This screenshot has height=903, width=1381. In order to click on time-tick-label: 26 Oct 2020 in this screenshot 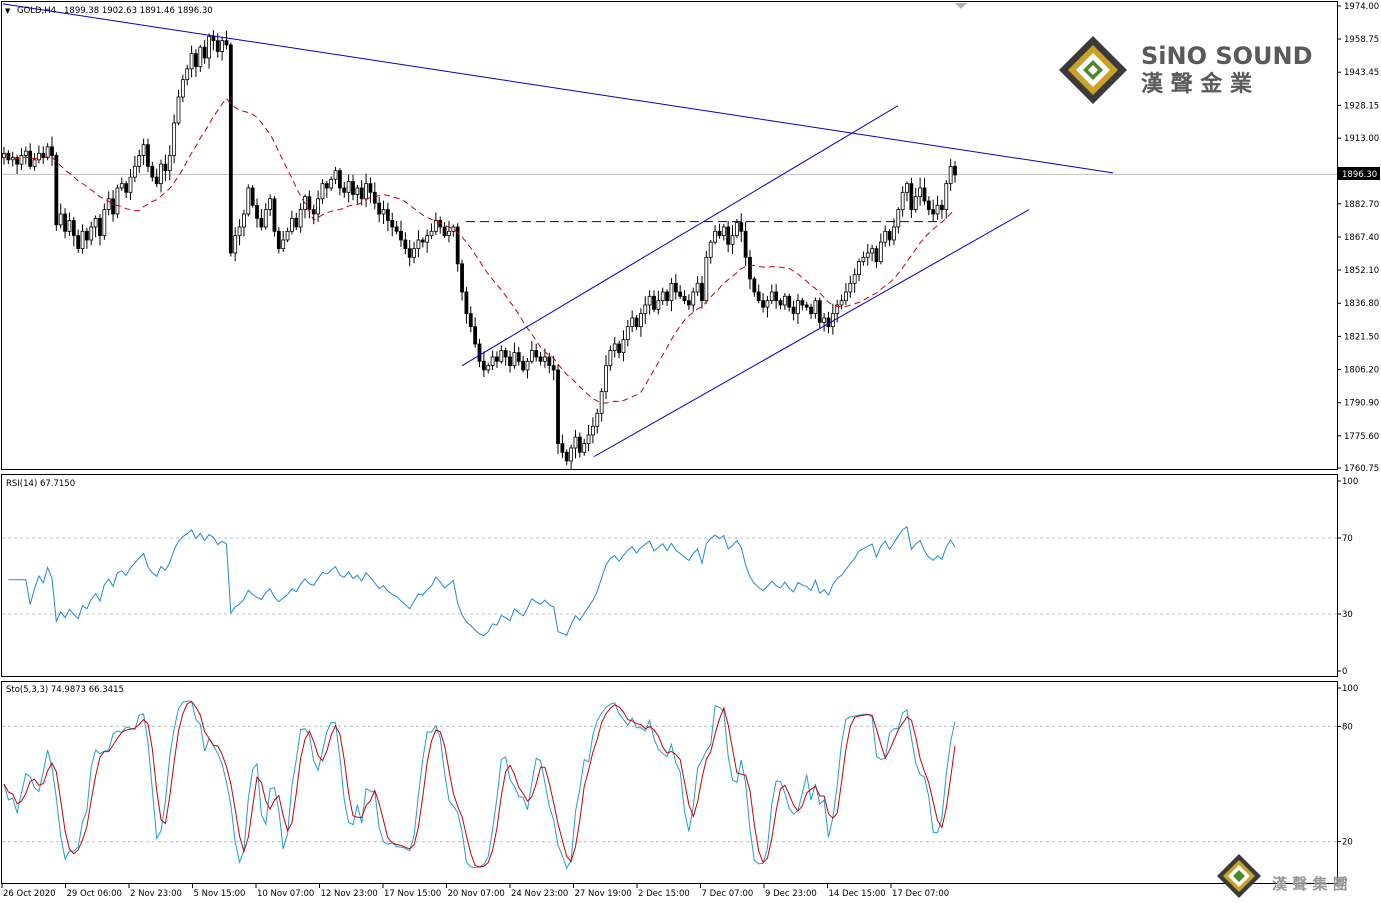, I will do `click(29, 894)`.